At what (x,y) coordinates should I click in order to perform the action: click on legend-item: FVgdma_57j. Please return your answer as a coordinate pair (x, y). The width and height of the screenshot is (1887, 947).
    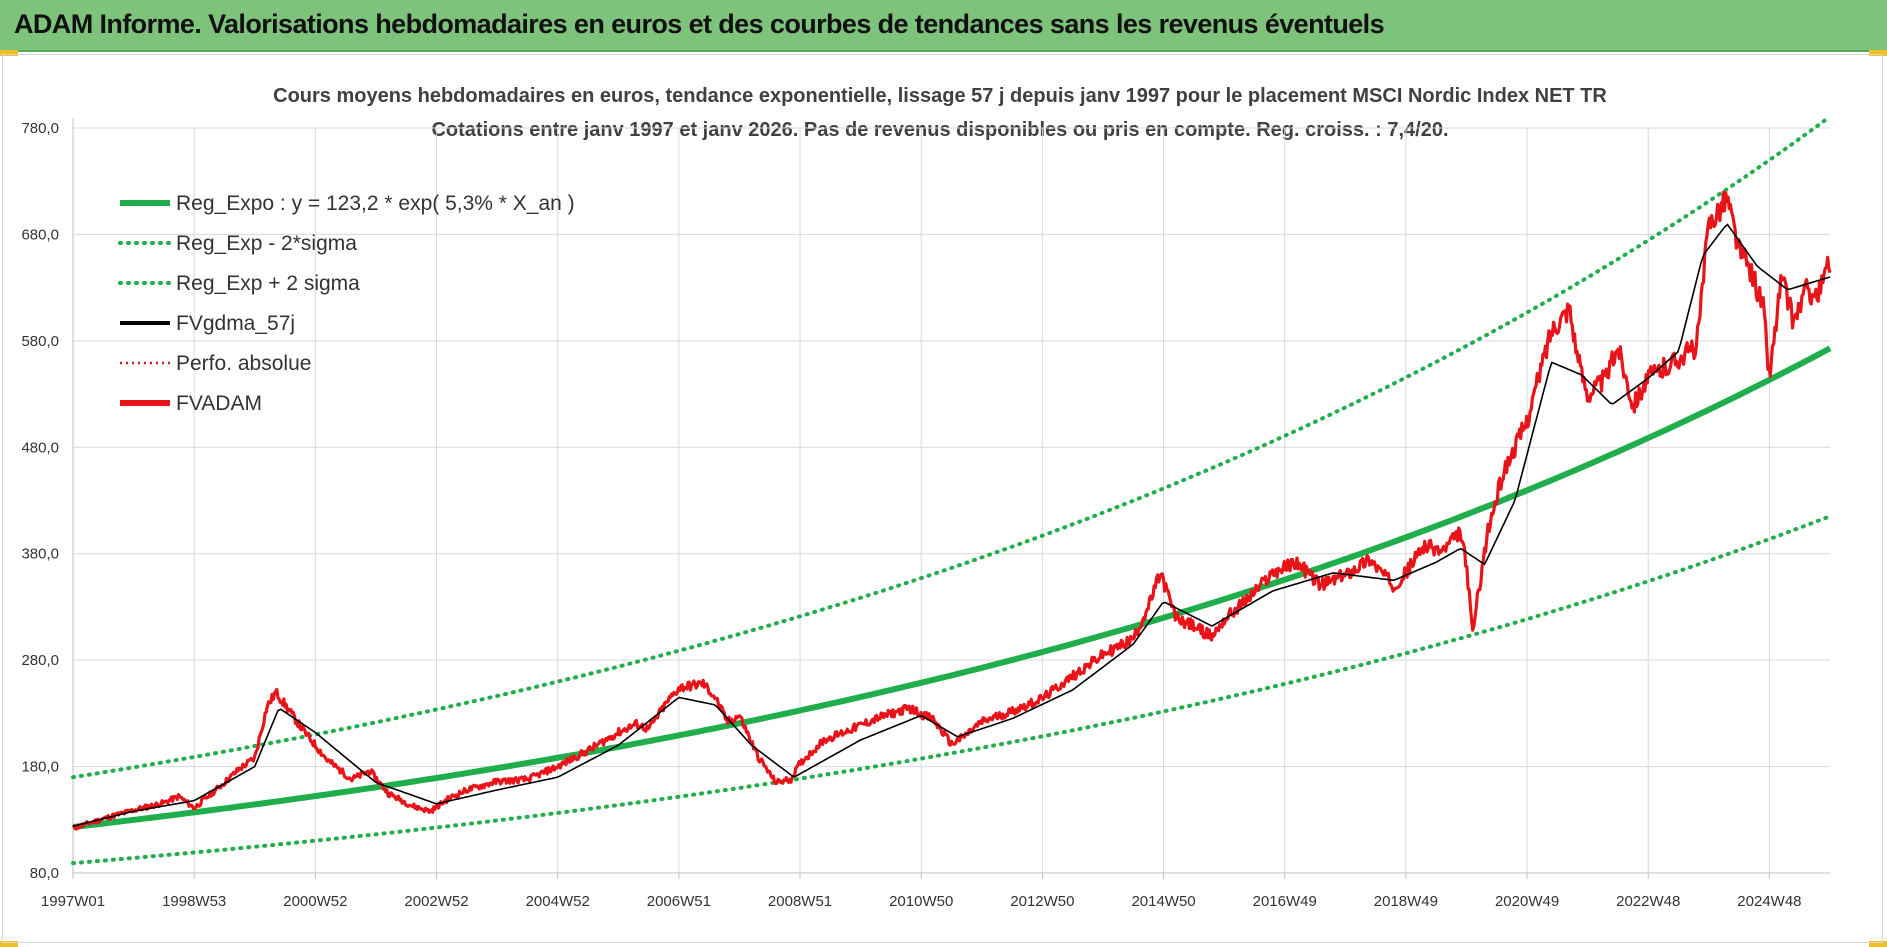
    Looking at the image, I should click on (207, 323).